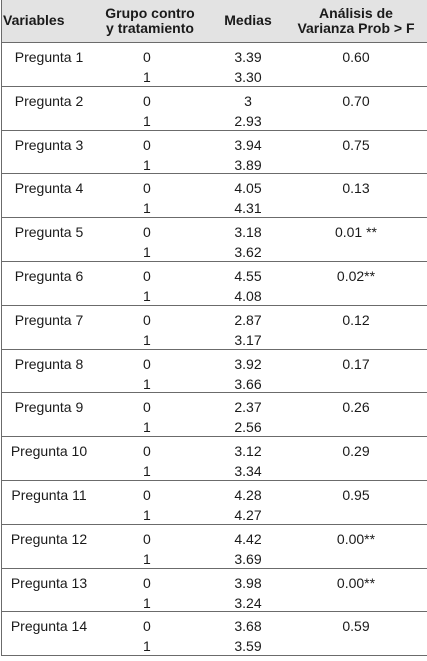  Describe the element at coordinates (248, 319) in the screenshot. I see `cell-media-0: 2.87` at that location.